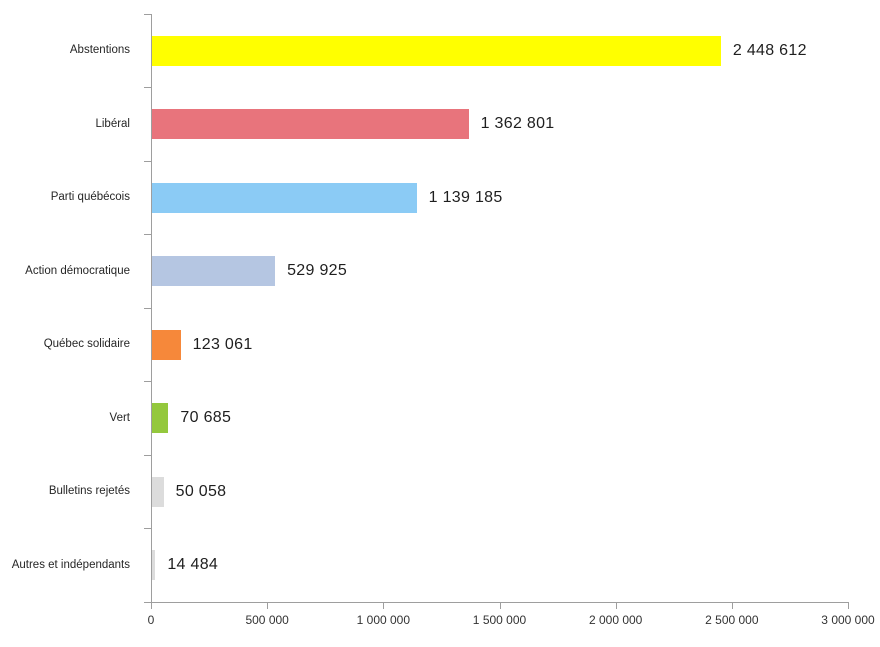  Describe the element at coordinates (517, 124) in the screenshot. I see `value-label: 1 362 801` at that location.